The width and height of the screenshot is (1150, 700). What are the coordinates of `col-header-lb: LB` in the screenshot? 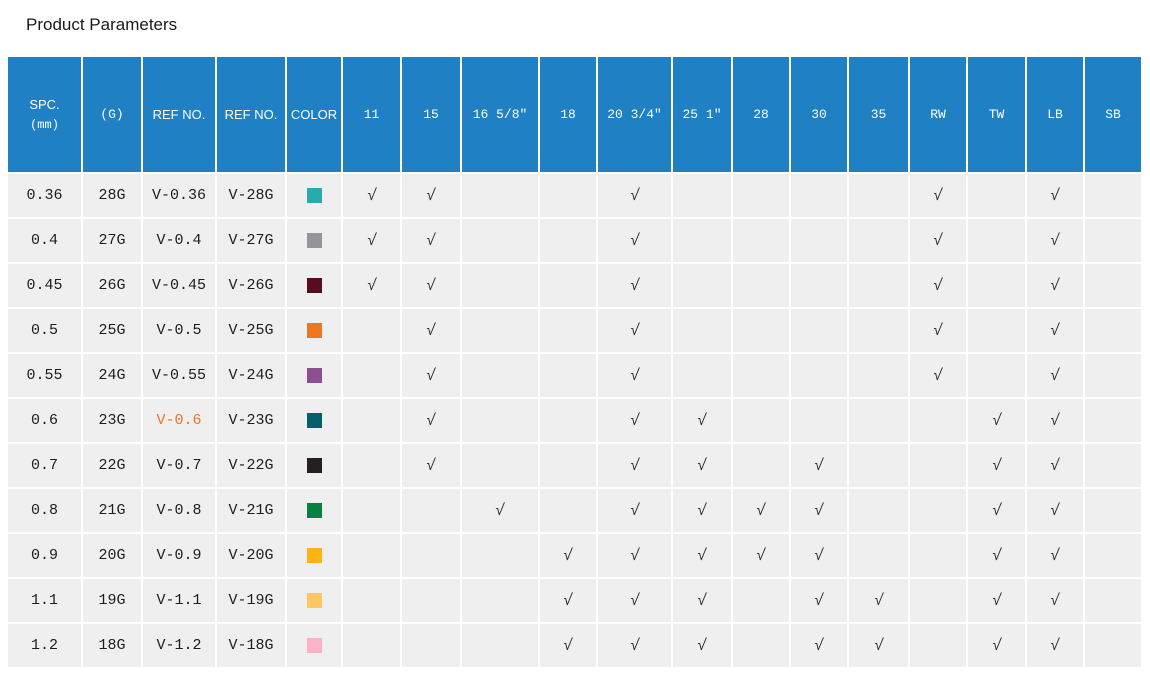 It's located at (1055, 114).